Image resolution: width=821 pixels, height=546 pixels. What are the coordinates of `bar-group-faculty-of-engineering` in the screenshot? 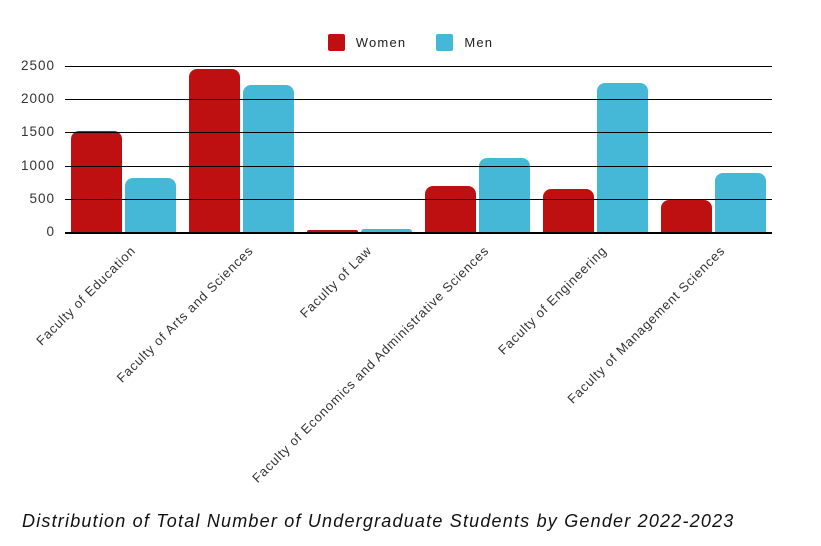 It's located at (595, 149).